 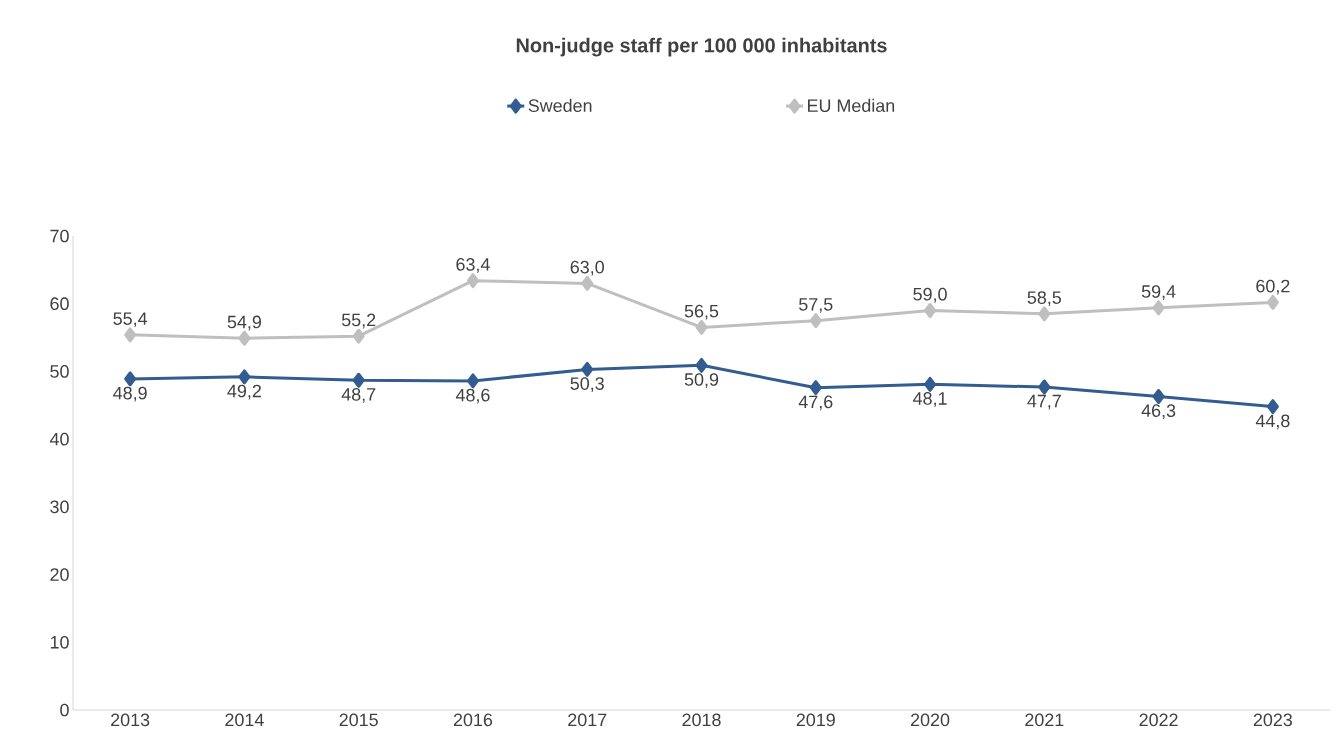 I want to click on data-label: 50,9, so click(x=701, y=380).